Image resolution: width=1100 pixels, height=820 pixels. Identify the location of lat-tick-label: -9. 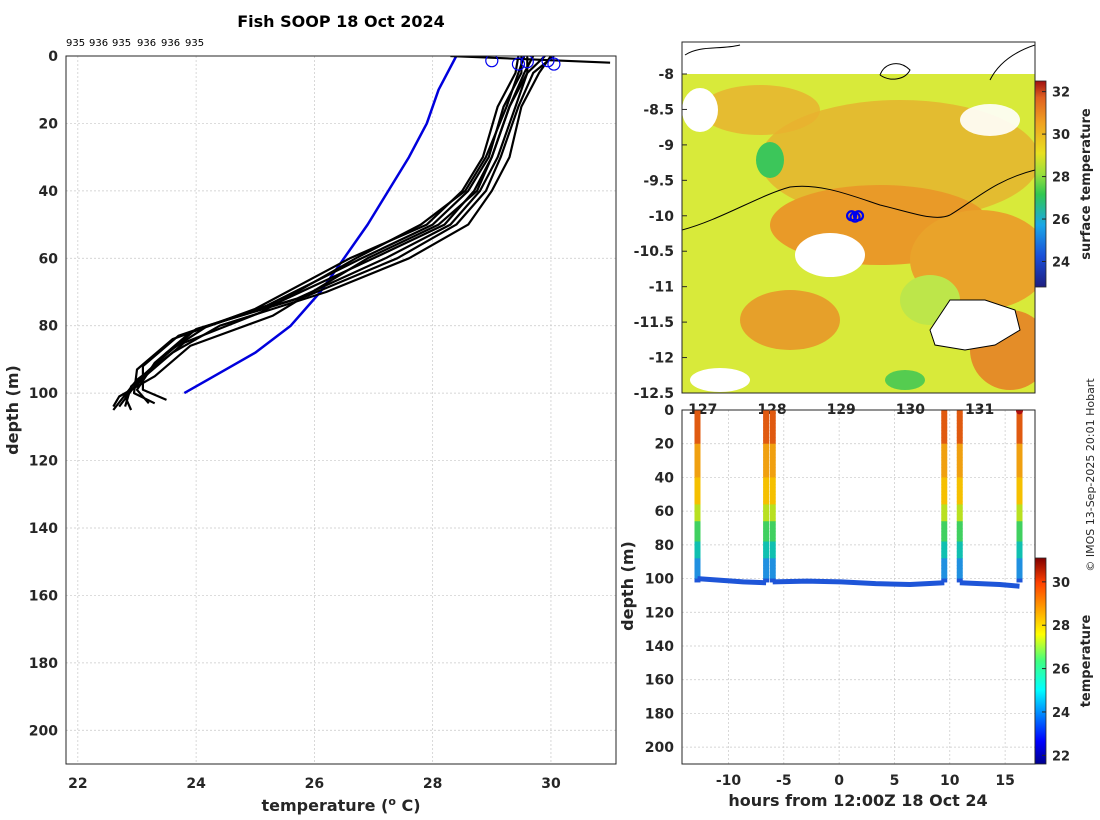
(666, 146).